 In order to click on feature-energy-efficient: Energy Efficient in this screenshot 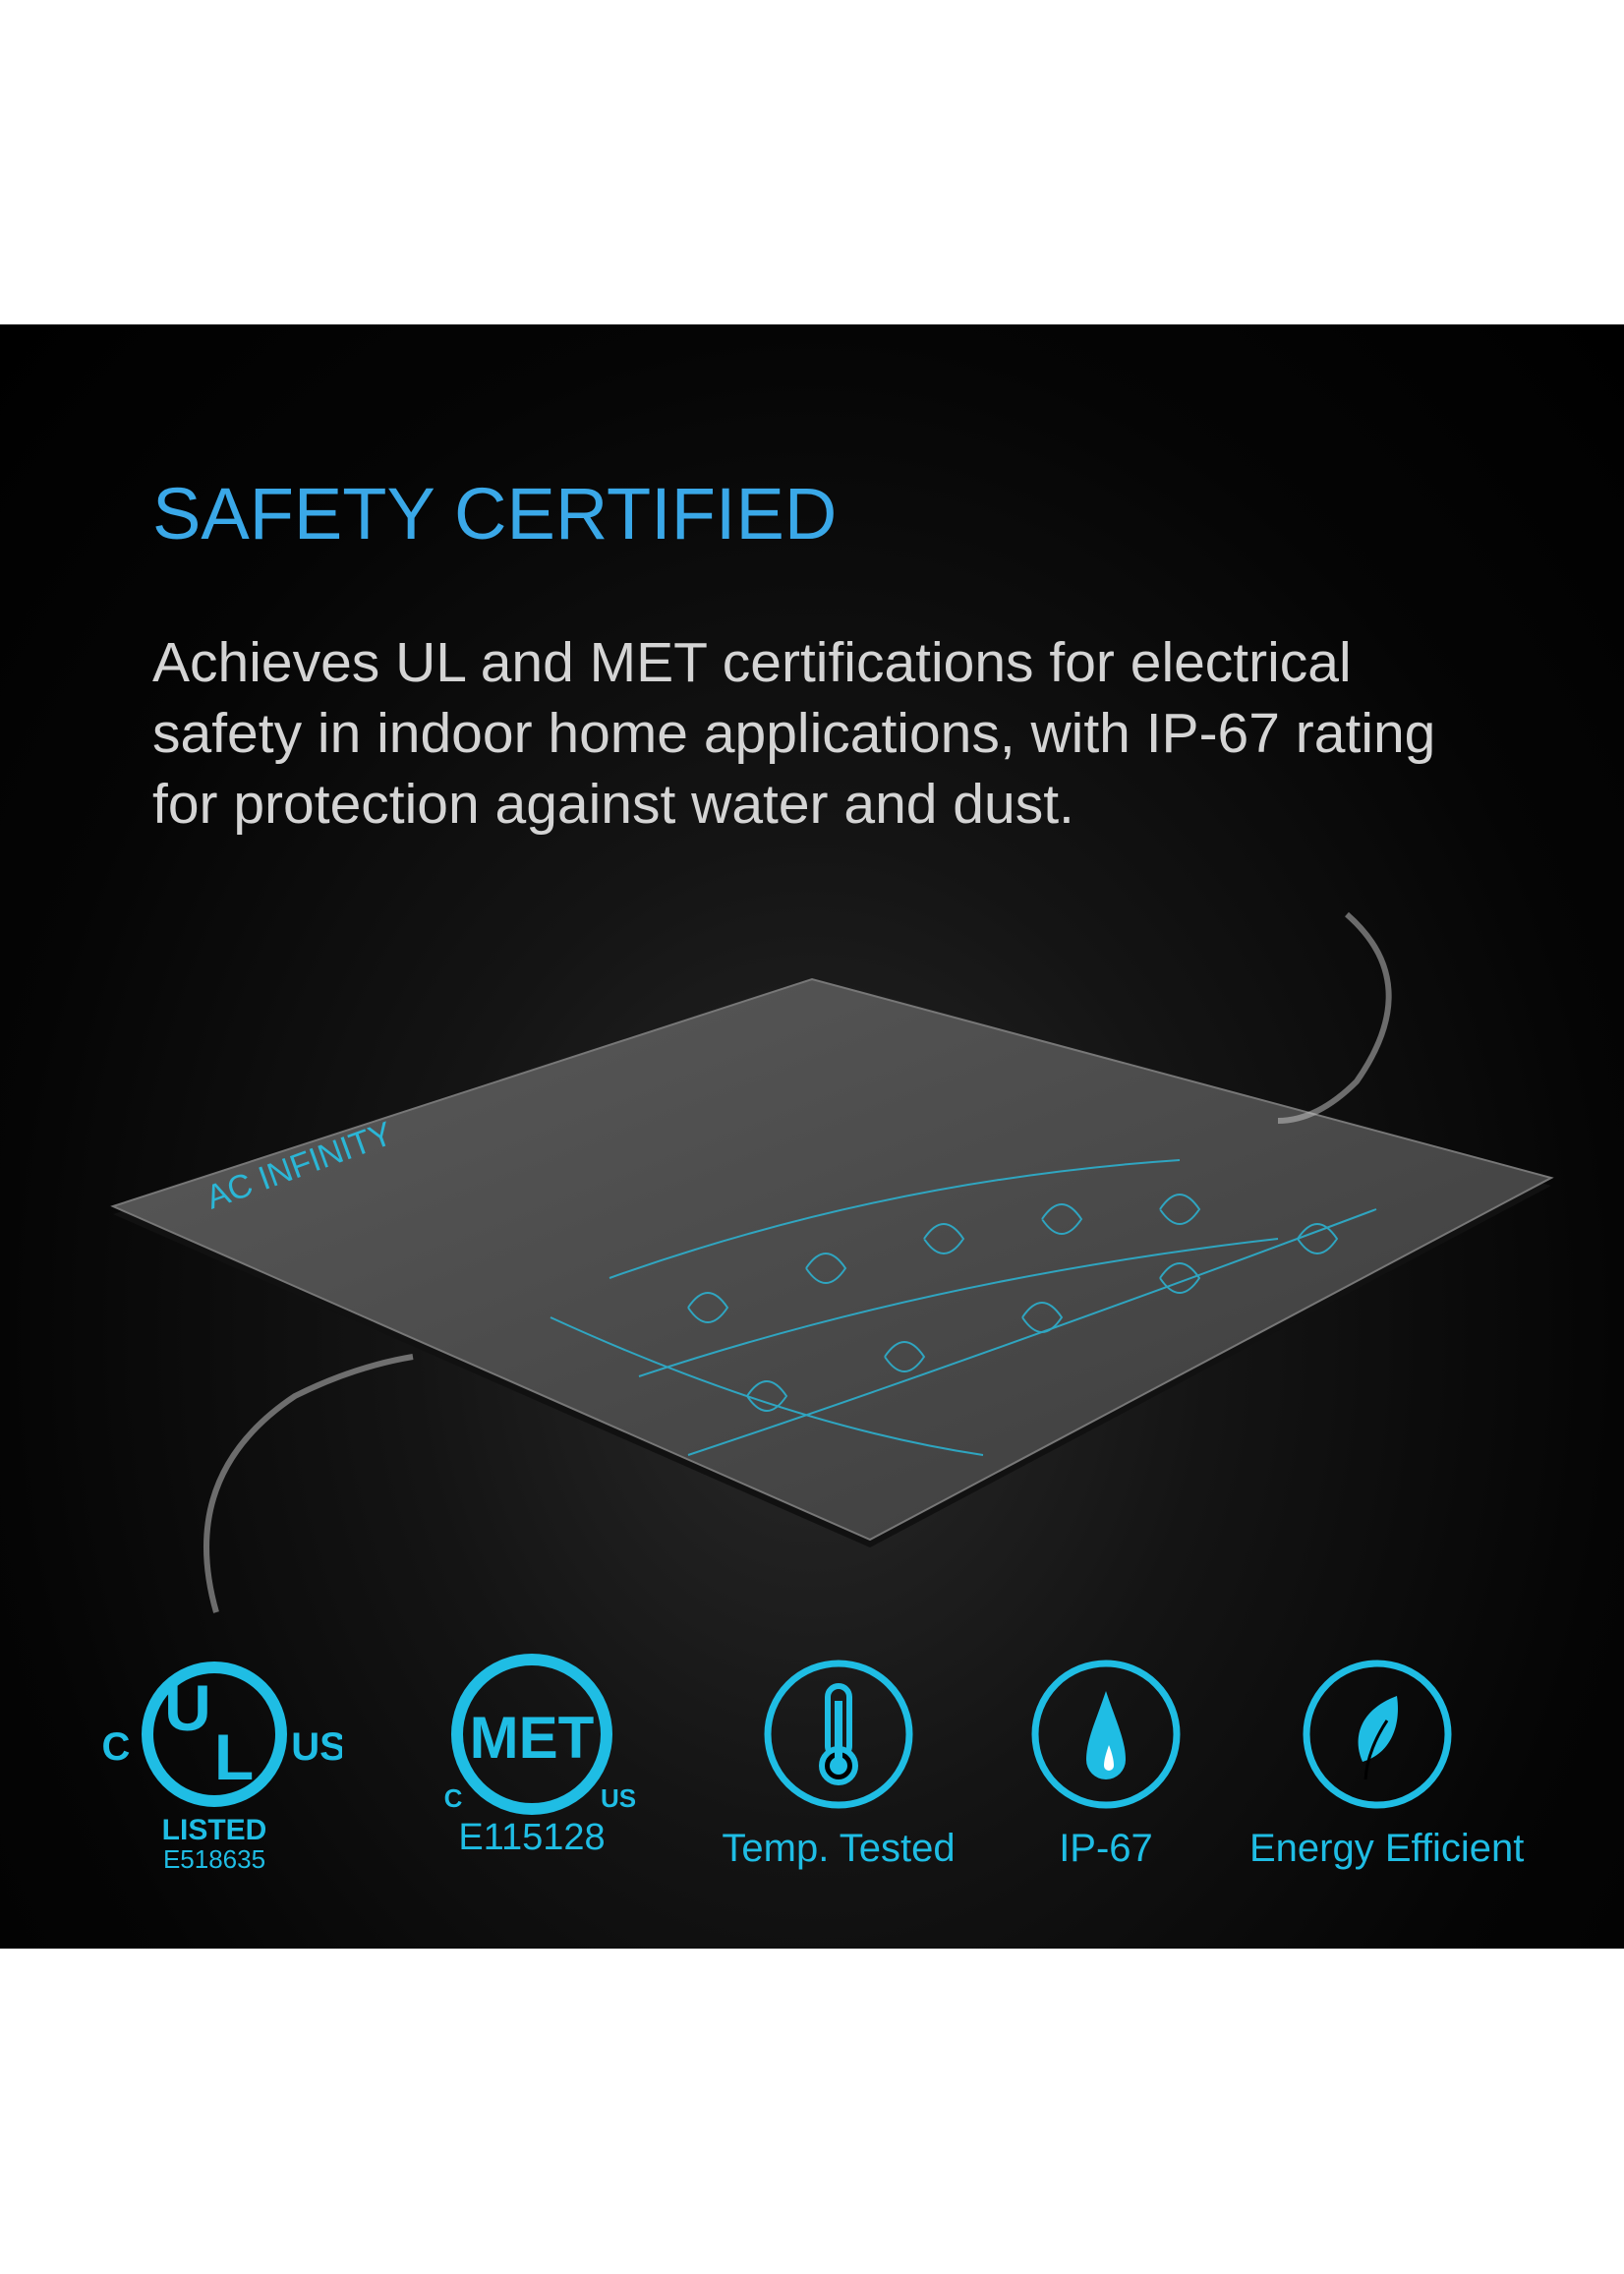, I will do `click(1387, 1770)`.